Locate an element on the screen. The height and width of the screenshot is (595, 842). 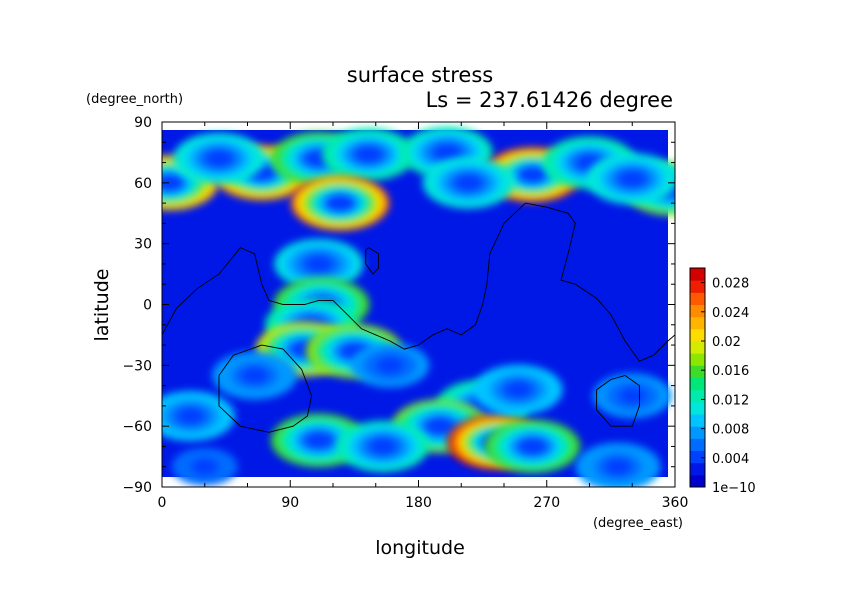
y-tick-label: 60 is located at coordinates (143, 184).